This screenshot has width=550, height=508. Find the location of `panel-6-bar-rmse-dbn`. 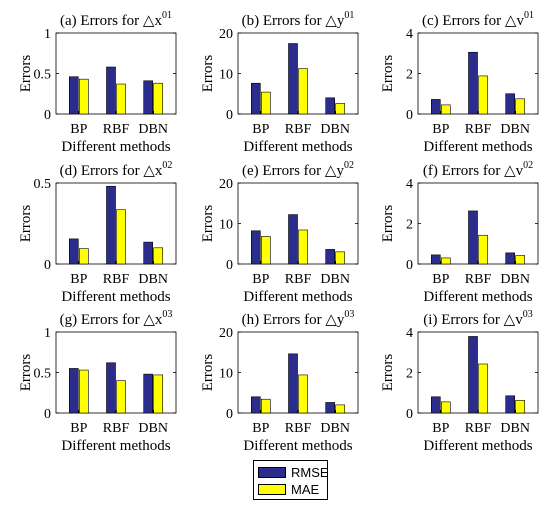

panel-6-bar-rmse-dbn is located at coordinates (510, 258).